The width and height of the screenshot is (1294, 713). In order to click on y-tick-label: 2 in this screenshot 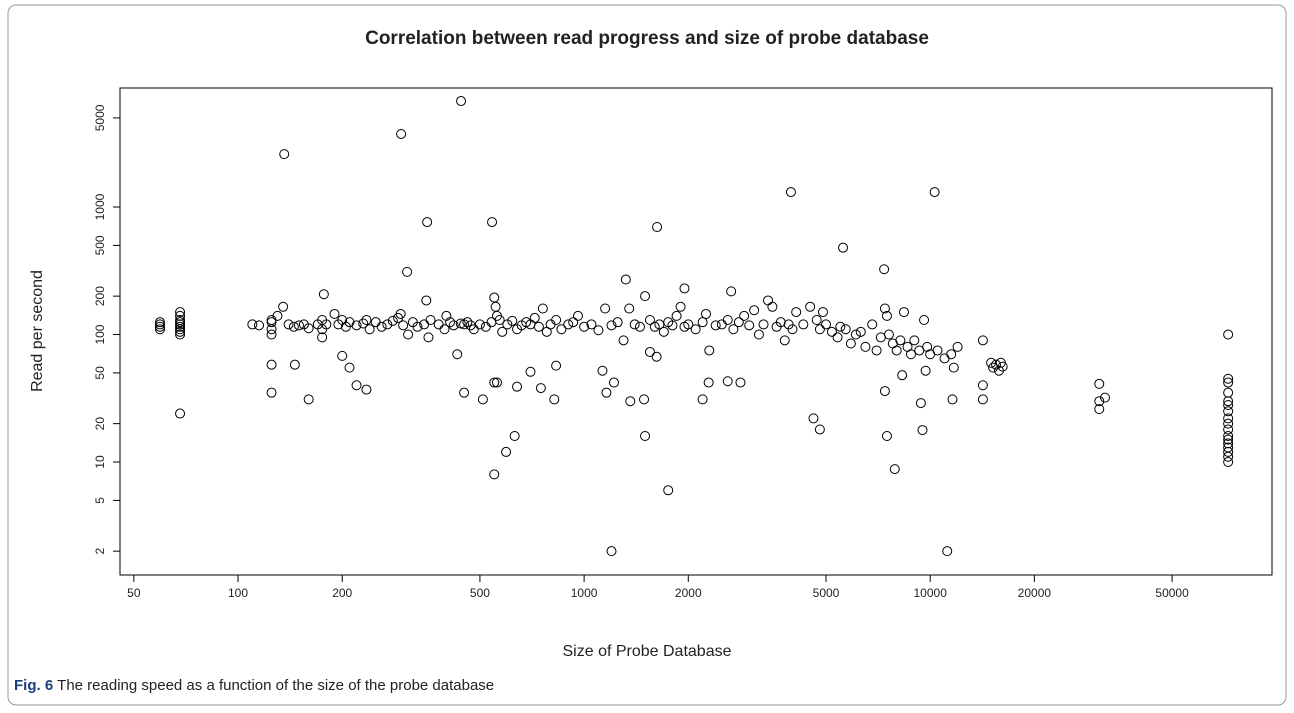, I will do `click(100, 550)`.